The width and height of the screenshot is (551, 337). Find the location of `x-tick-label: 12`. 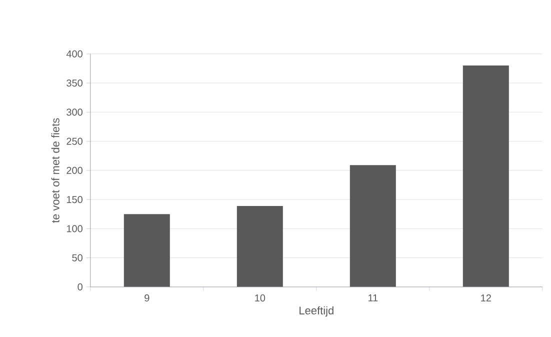

x-tick-label: 12 is located at coordinates (486, 298).